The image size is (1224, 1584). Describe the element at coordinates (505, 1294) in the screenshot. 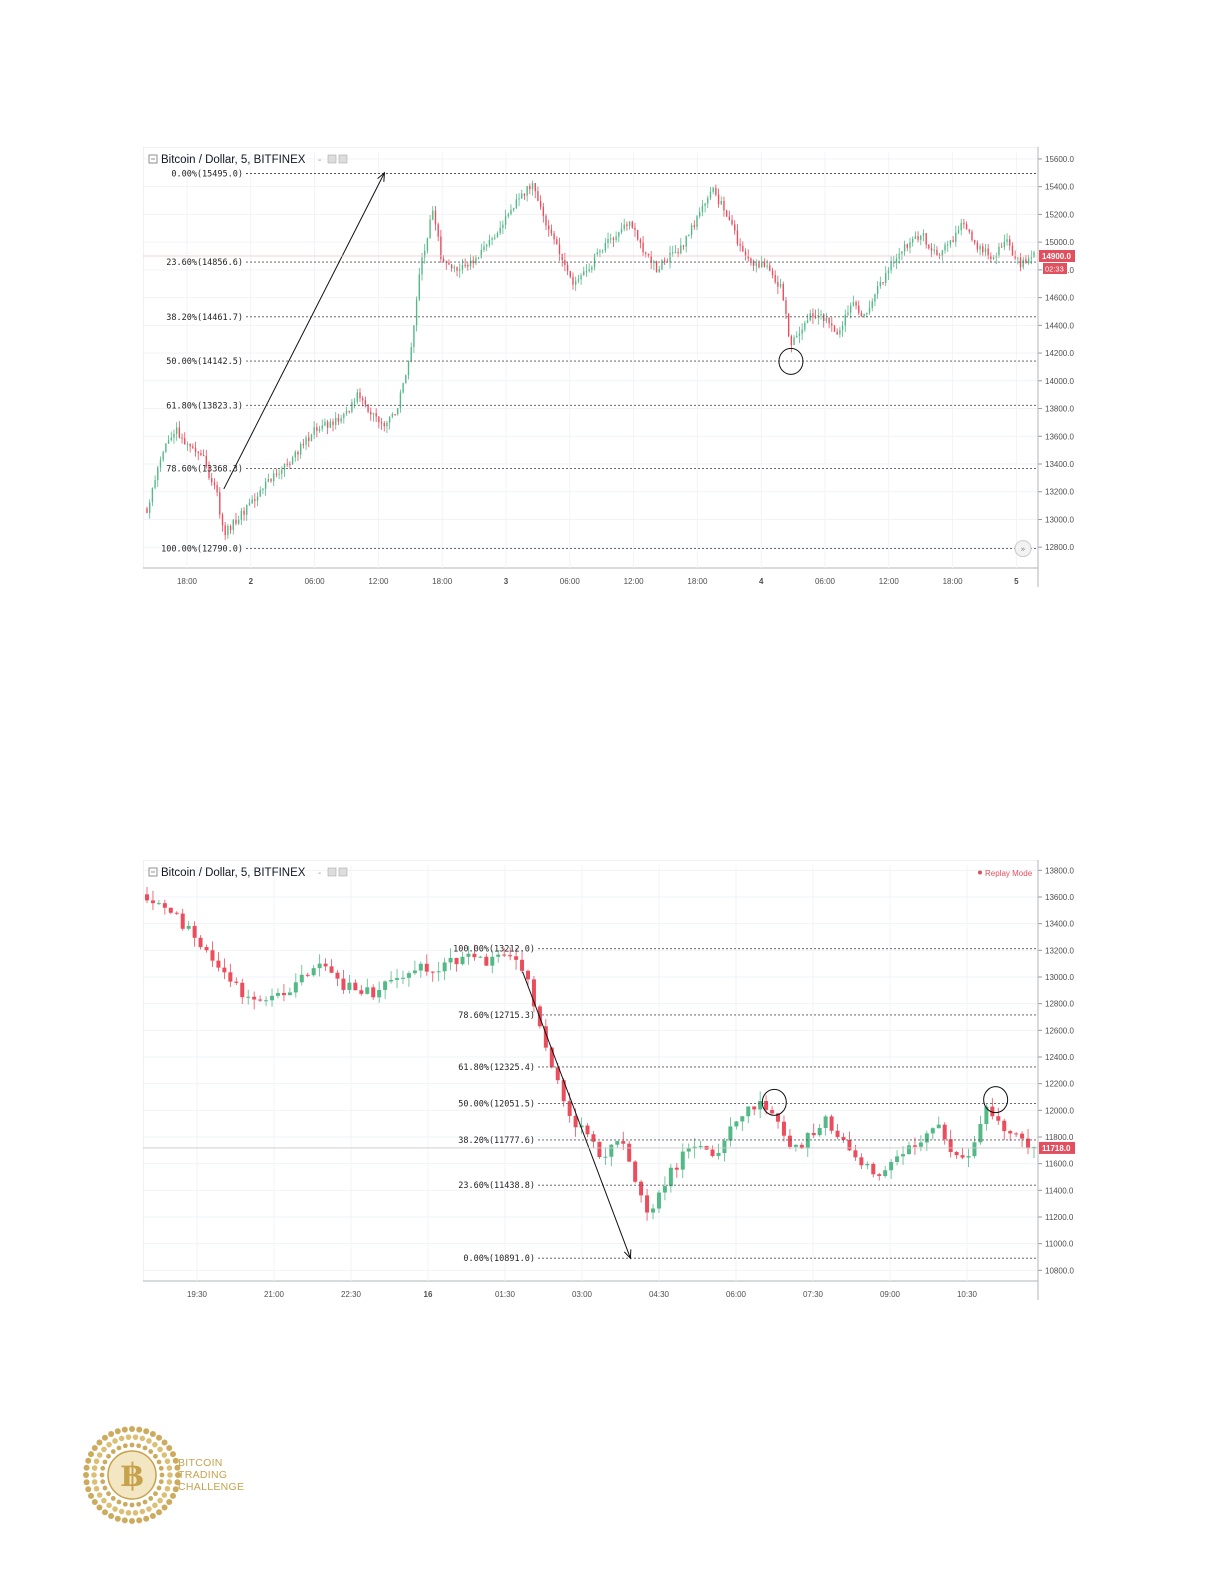

I see `x-tick-label: 01:30` at that location.